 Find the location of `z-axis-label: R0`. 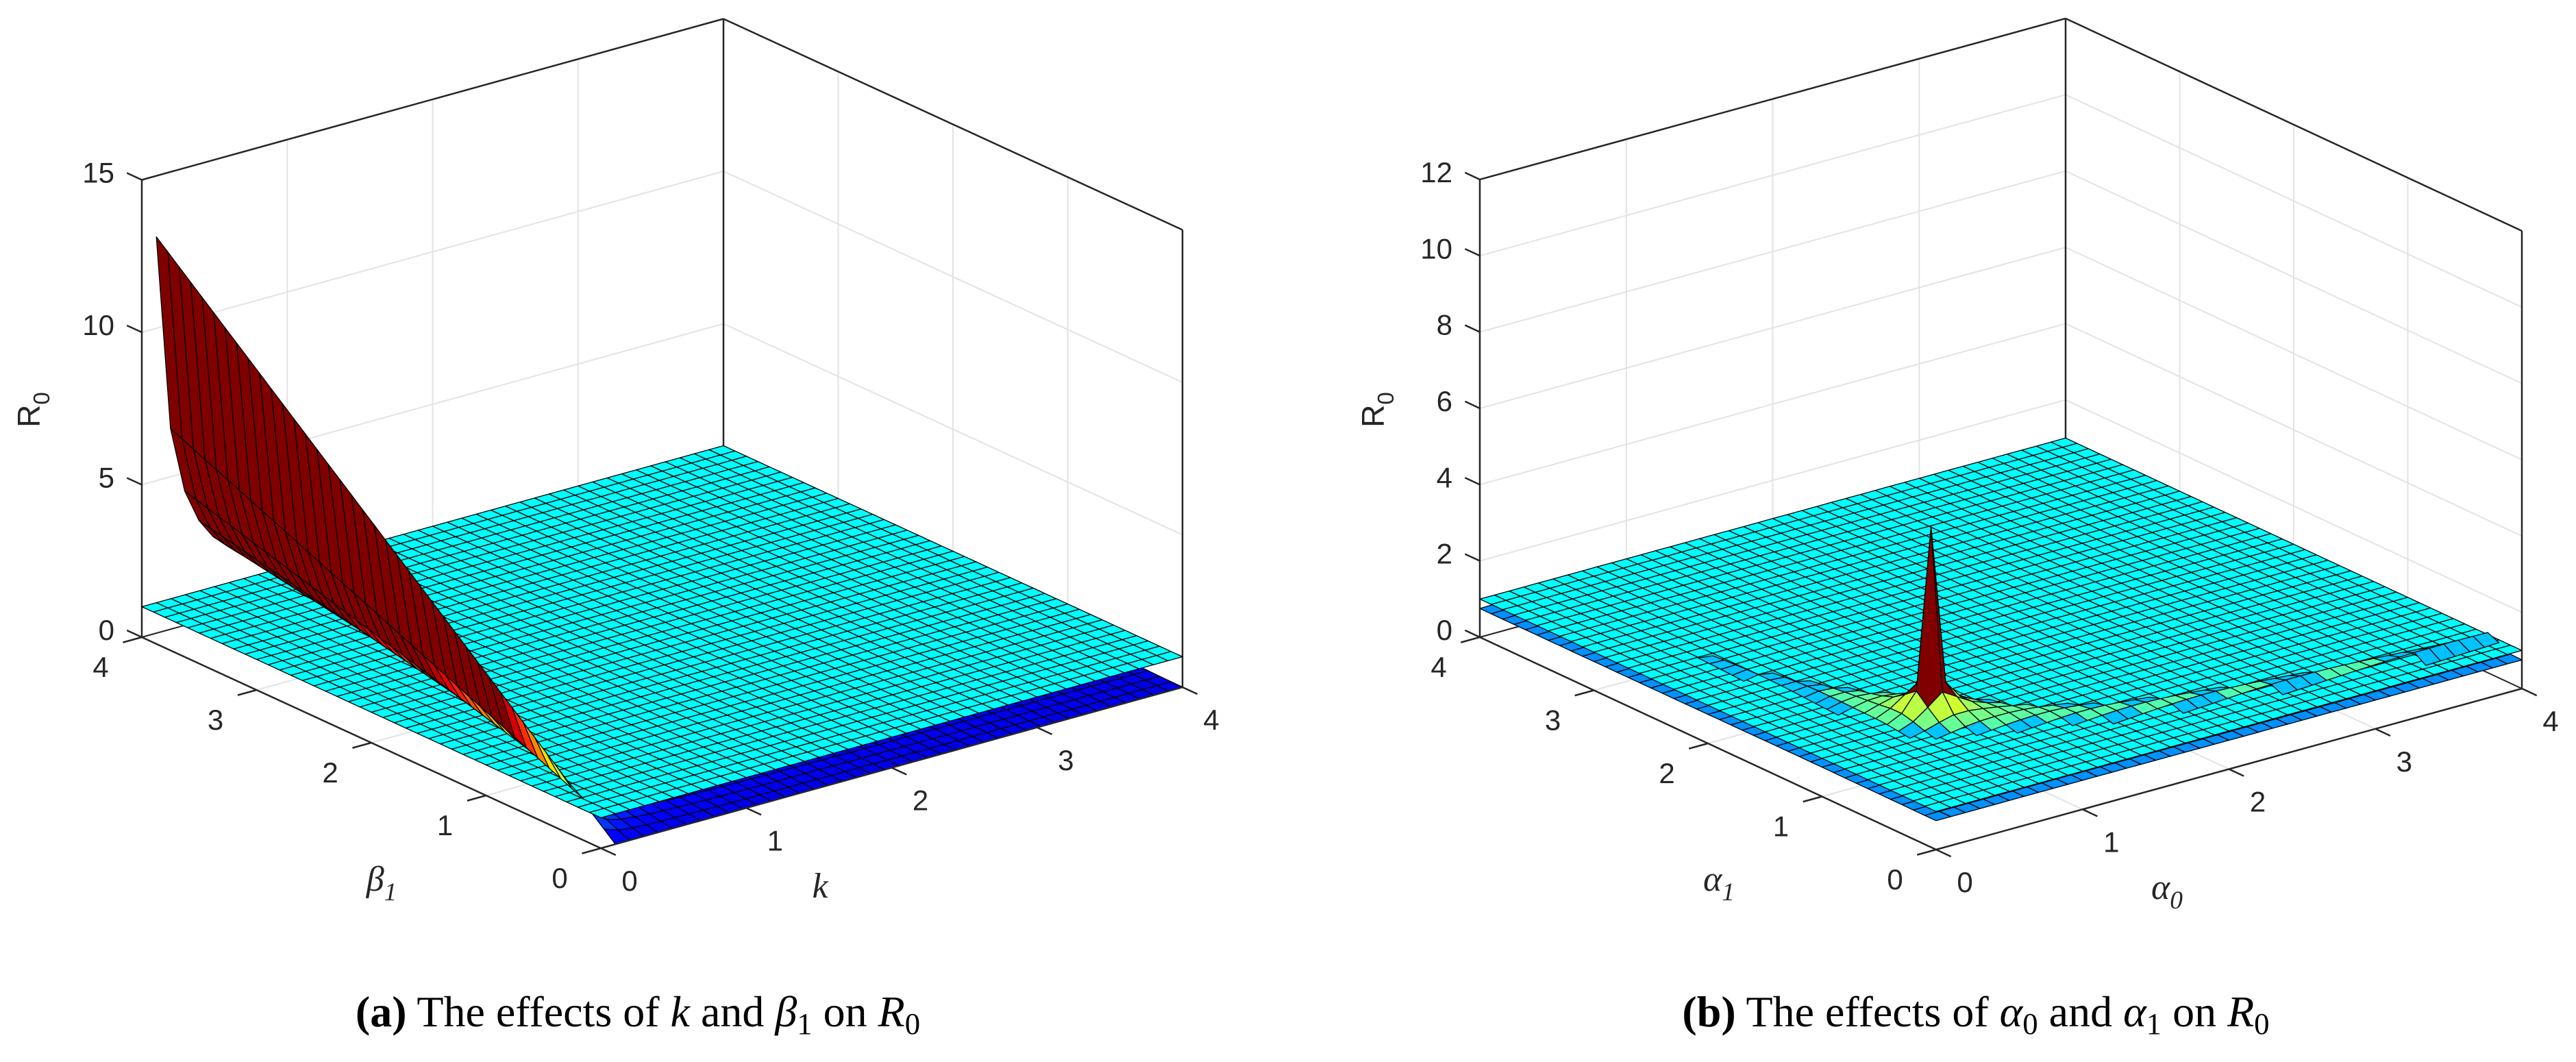

z-axis-label: R0 is located at coordinates (33, 410).